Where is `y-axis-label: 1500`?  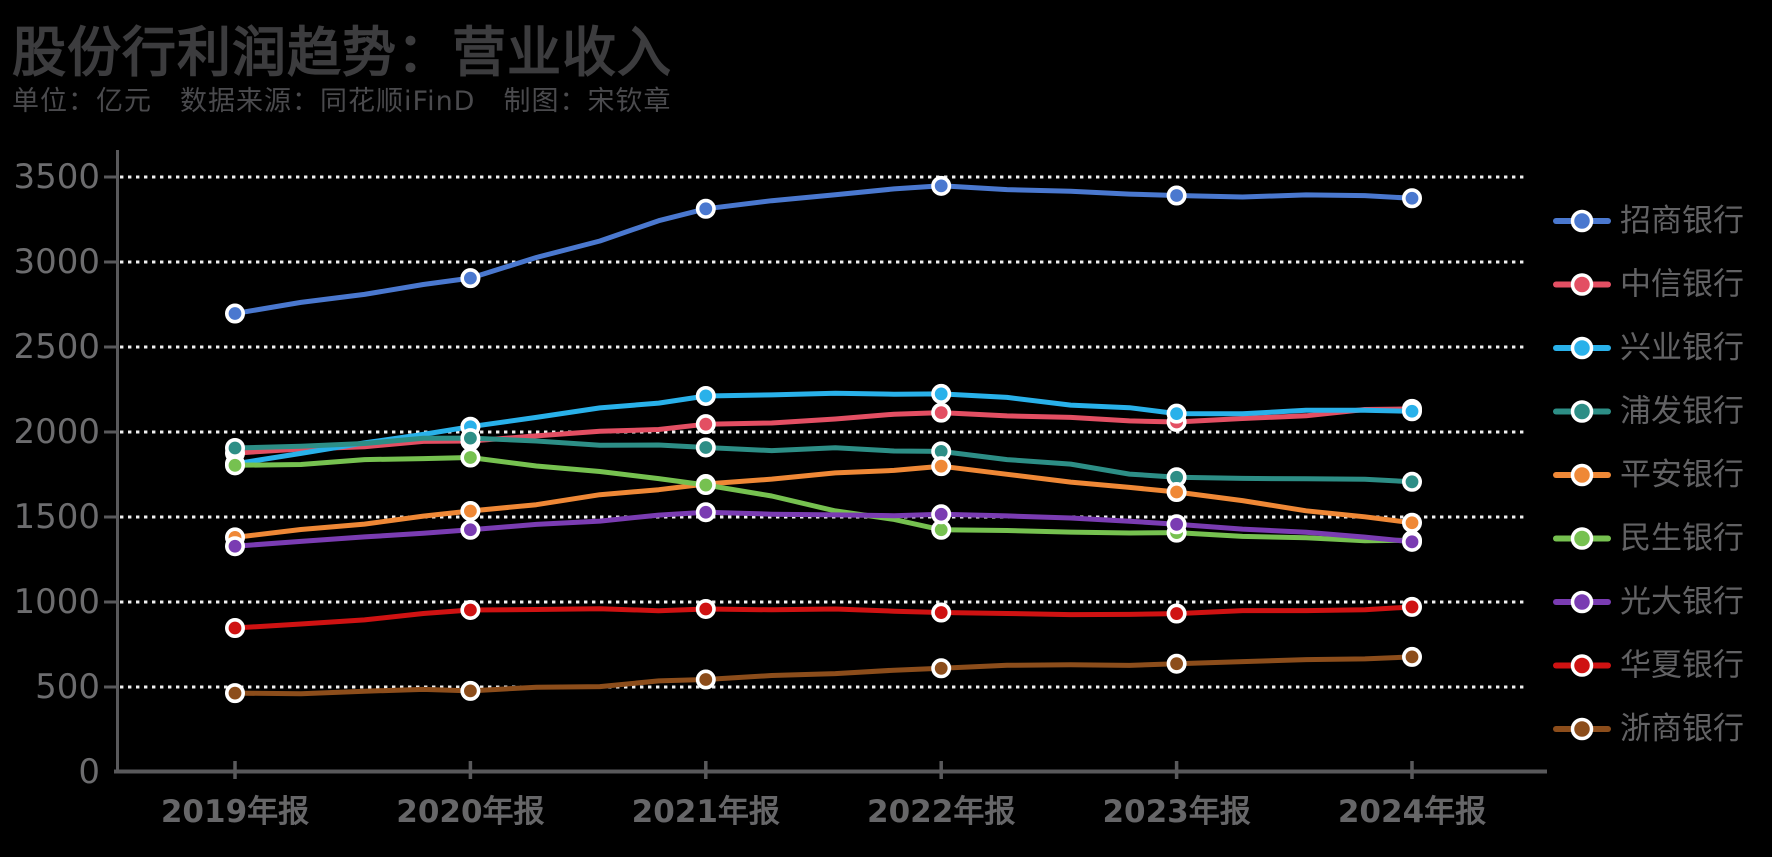
y-axis-label: 1500 is located at coordinates (56, 517).